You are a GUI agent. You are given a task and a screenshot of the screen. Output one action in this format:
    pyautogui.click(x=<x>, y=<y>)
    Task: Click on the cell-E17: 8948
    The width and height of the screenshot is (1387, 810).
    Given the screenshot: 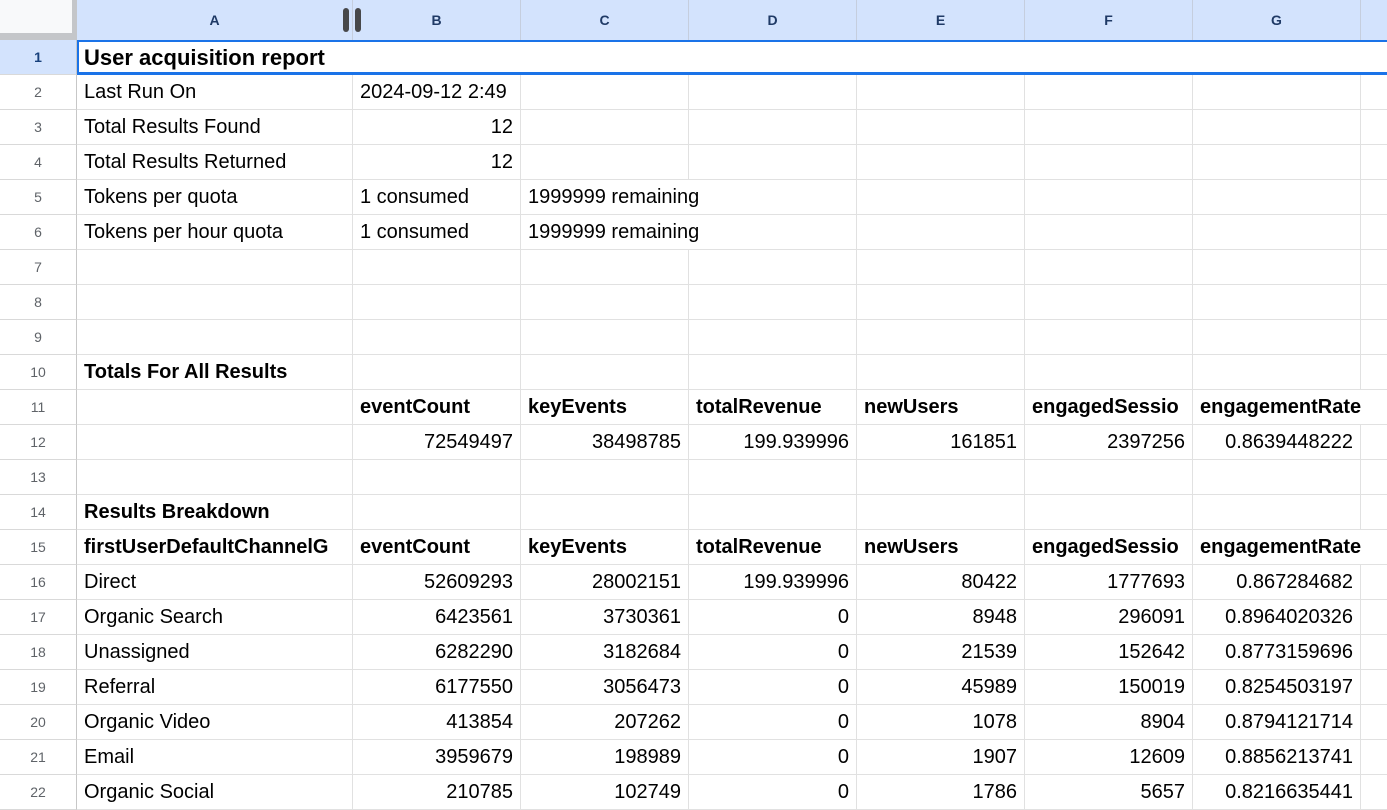 What is the action you would take?
    pyautogui.click(x=941, y=617)
    